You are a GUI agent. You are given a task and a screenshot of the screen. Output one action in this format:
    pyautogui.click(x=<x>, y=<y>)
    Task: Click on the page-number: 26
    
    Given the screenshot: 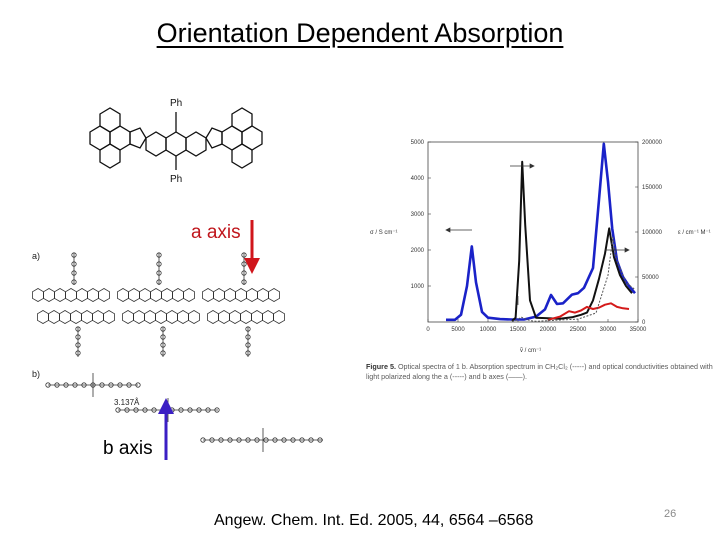 What is the action you would take?
    pyautogui.click(x=670, y=514)
    